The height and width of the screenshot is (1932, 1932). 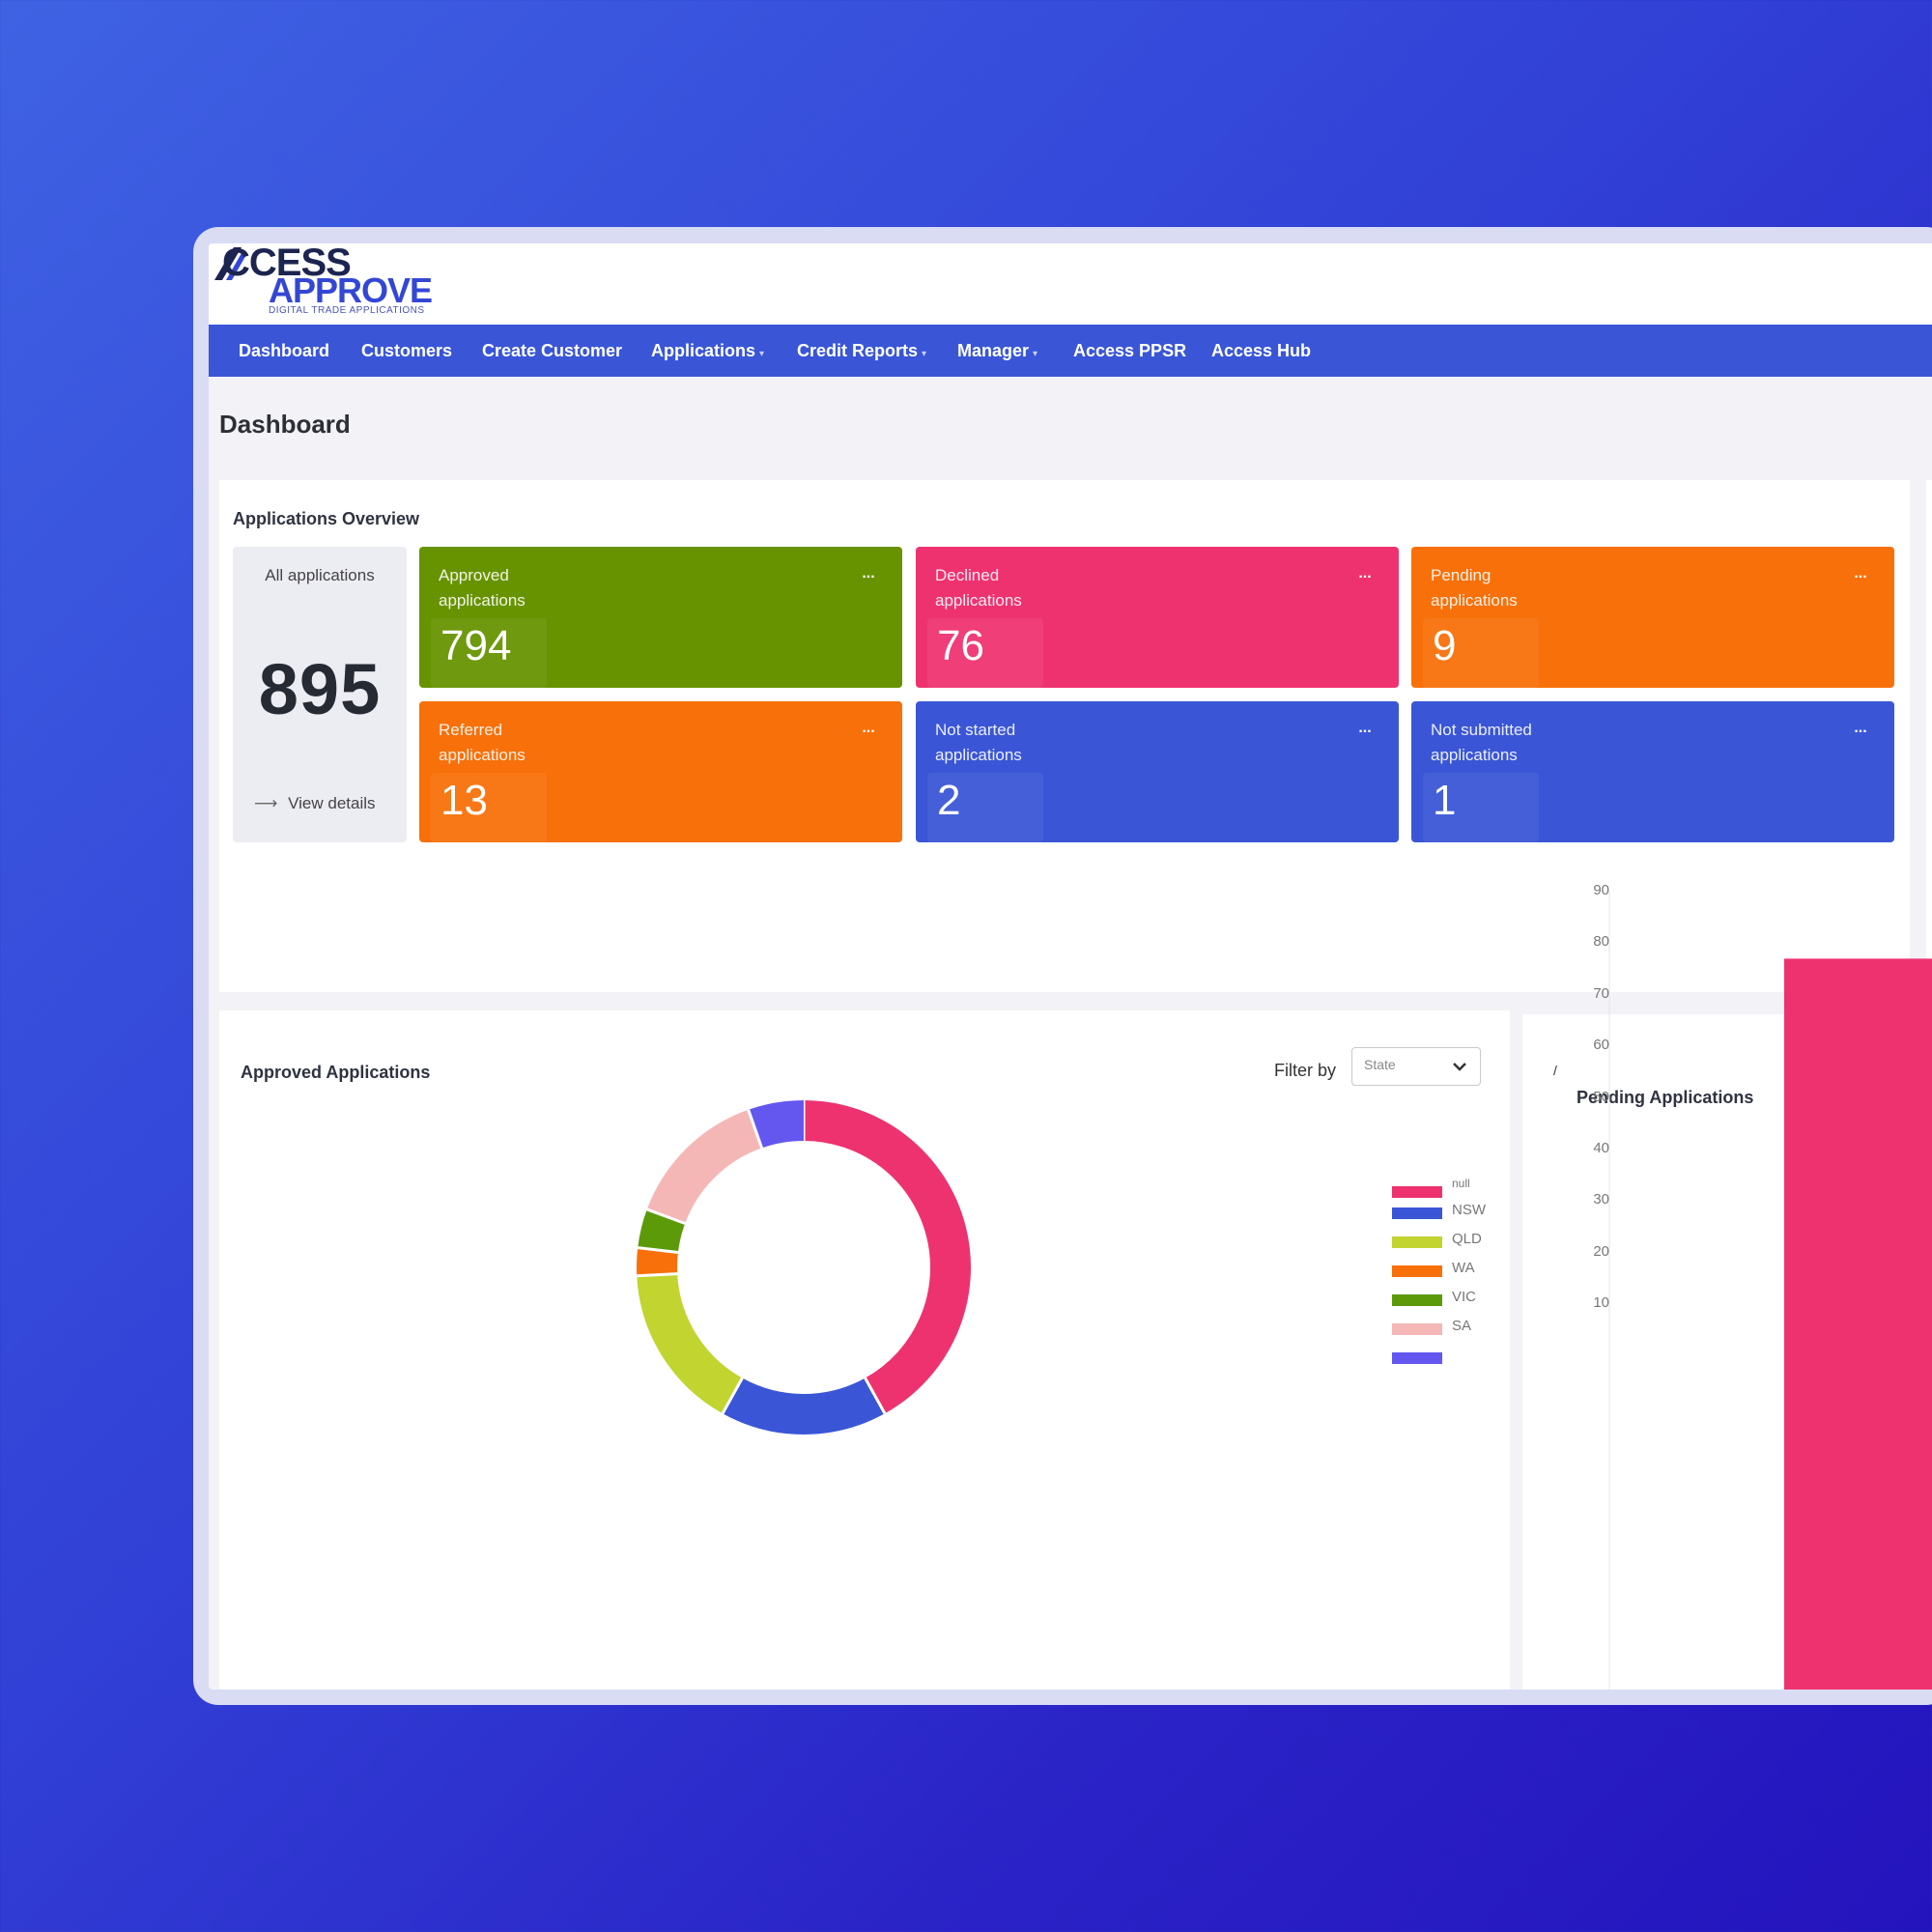 I want to click on logo-text-bottom: APPROVE, so click(x=351, y=290).